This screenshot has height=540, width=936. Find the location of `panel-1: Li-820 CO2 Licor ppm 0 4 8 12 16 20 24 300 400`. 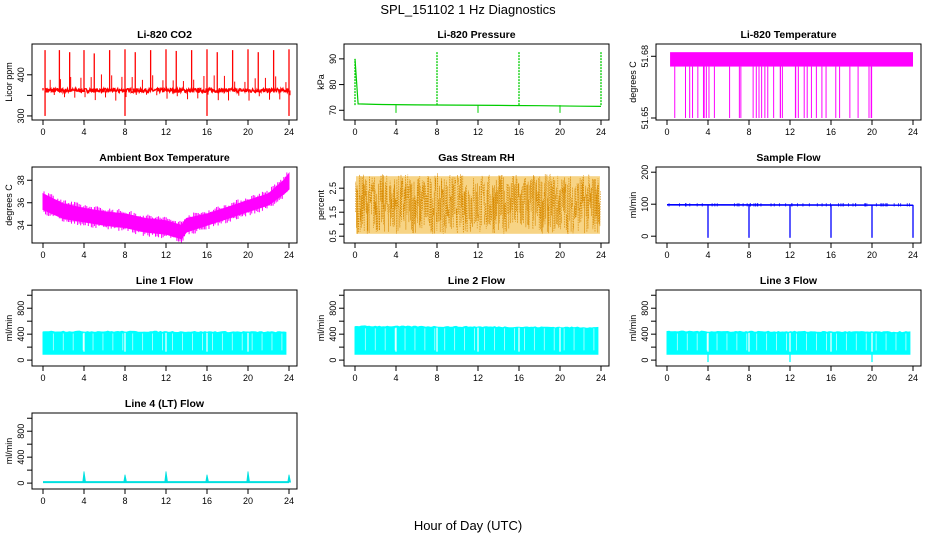

panel-1: Li-820 CO2 Licor ppm 0 4 8 12 16 20 24 300 400 is located at coordinates (151, 83).